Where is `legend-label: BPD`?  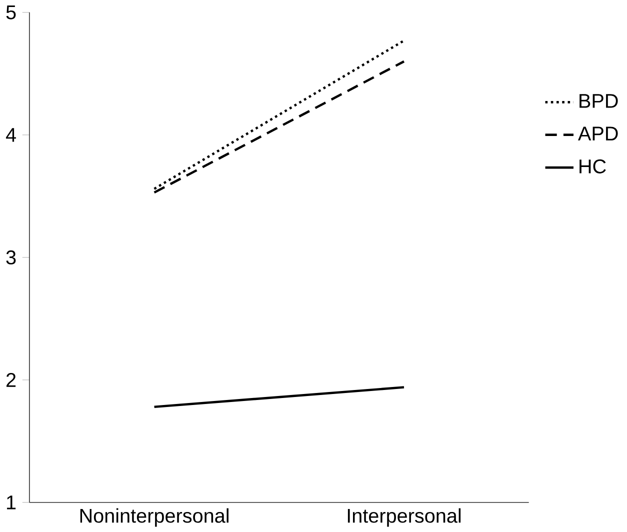
legend-label: BPD is located at coordinates (599, 101).